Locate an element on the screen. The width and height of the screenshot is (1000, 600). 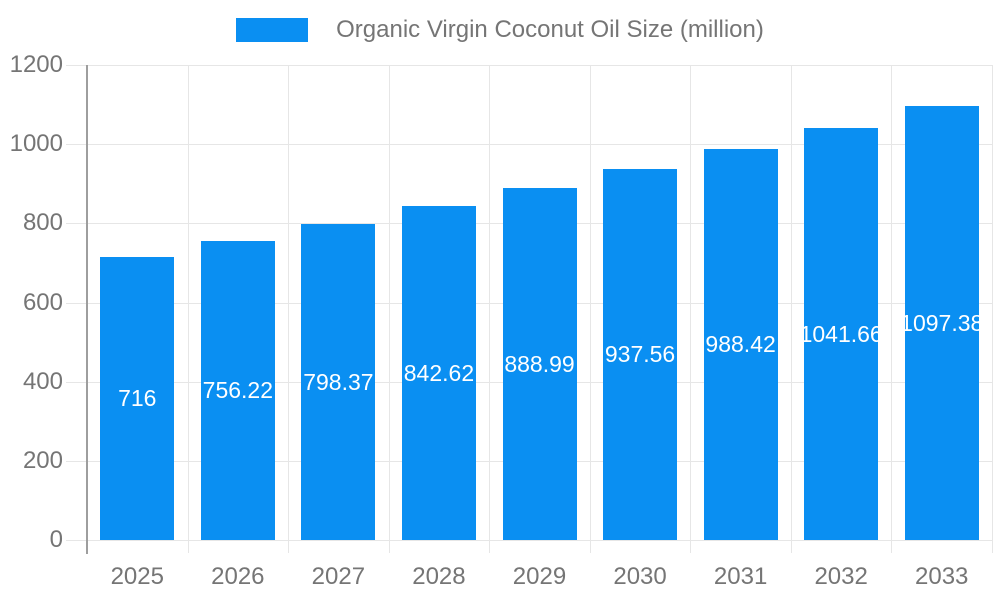
y-tick-label: 600 is located at coordinates (42, 302).